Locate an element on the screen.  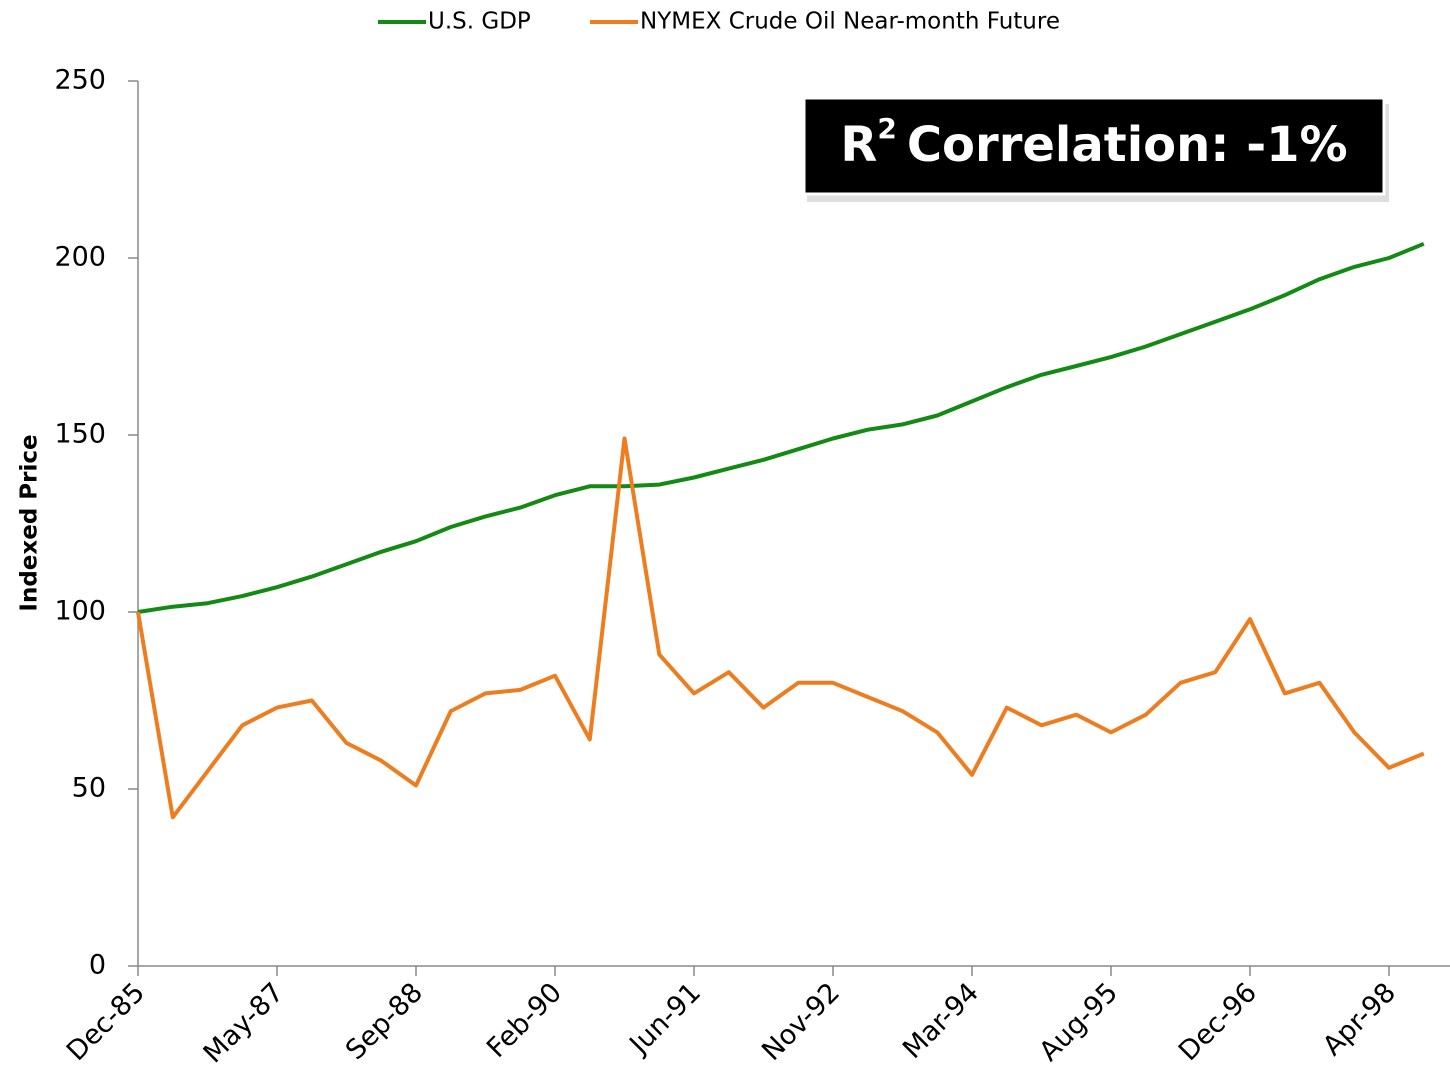
annotation-background is located at coordinates (1094, 146).